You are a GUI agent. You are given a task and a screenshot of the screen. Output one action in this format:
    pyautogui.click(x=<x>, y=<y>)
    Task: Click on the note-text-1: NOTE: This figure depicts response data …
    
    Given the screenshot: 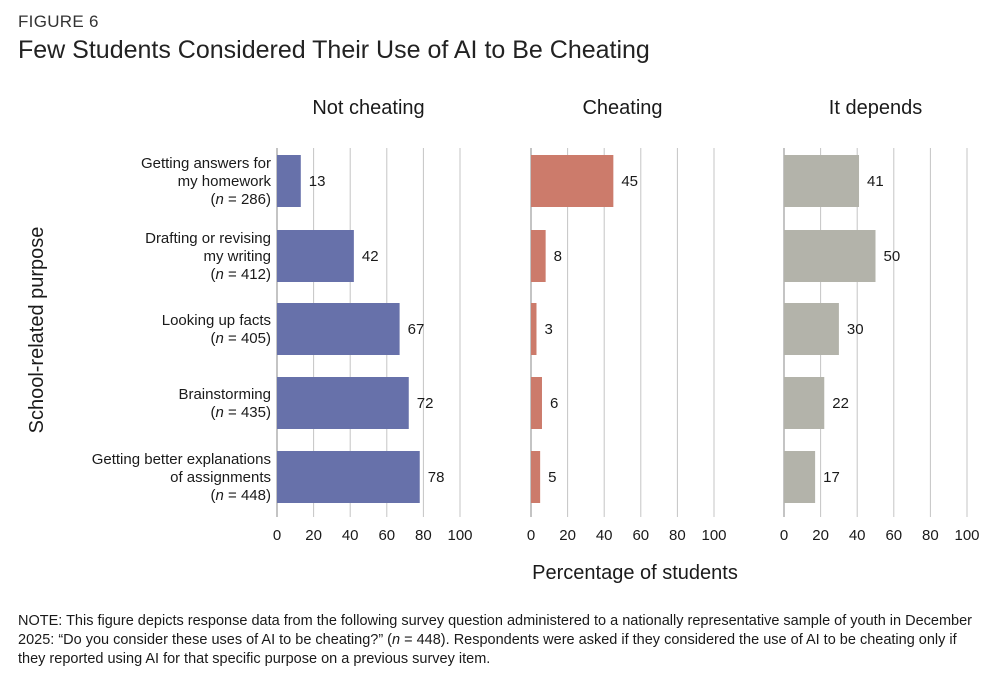 What is the action you would take?
    pyautogui.click(x=495, y=630)
    